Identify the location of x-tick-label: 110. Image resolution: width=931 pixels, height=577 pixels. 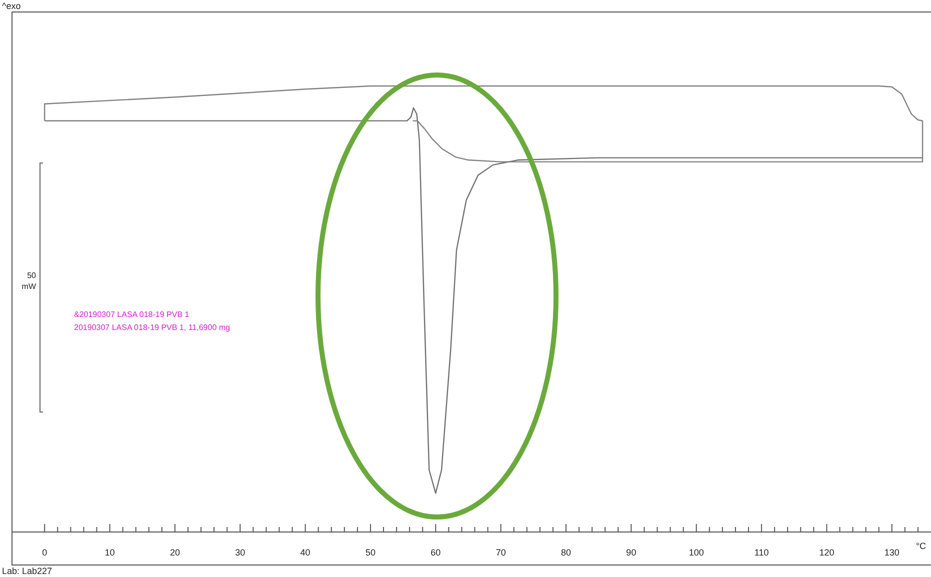
(761, 552).